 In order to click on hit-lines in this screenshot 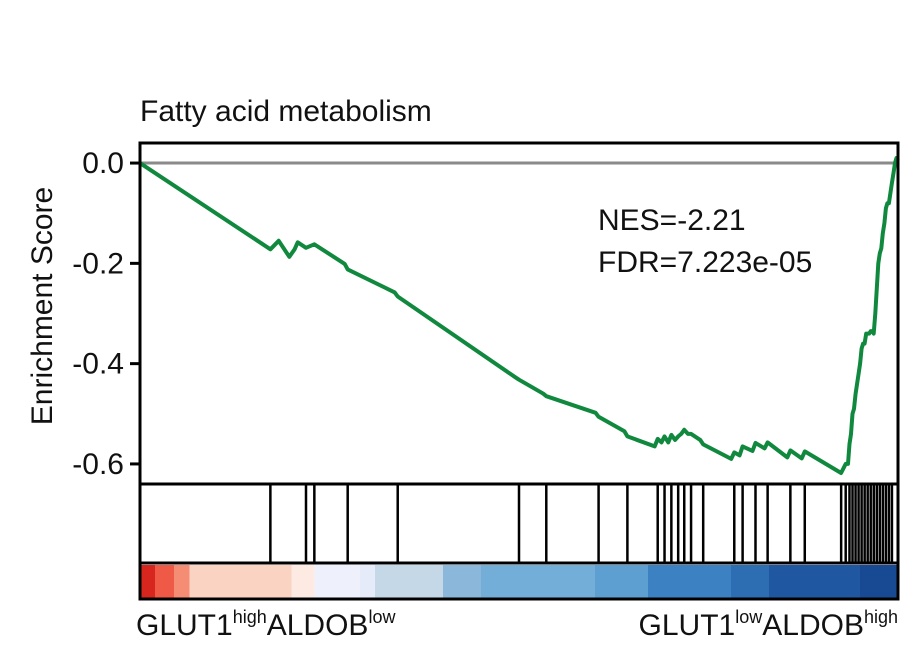, I will do `click(581, 523)`.